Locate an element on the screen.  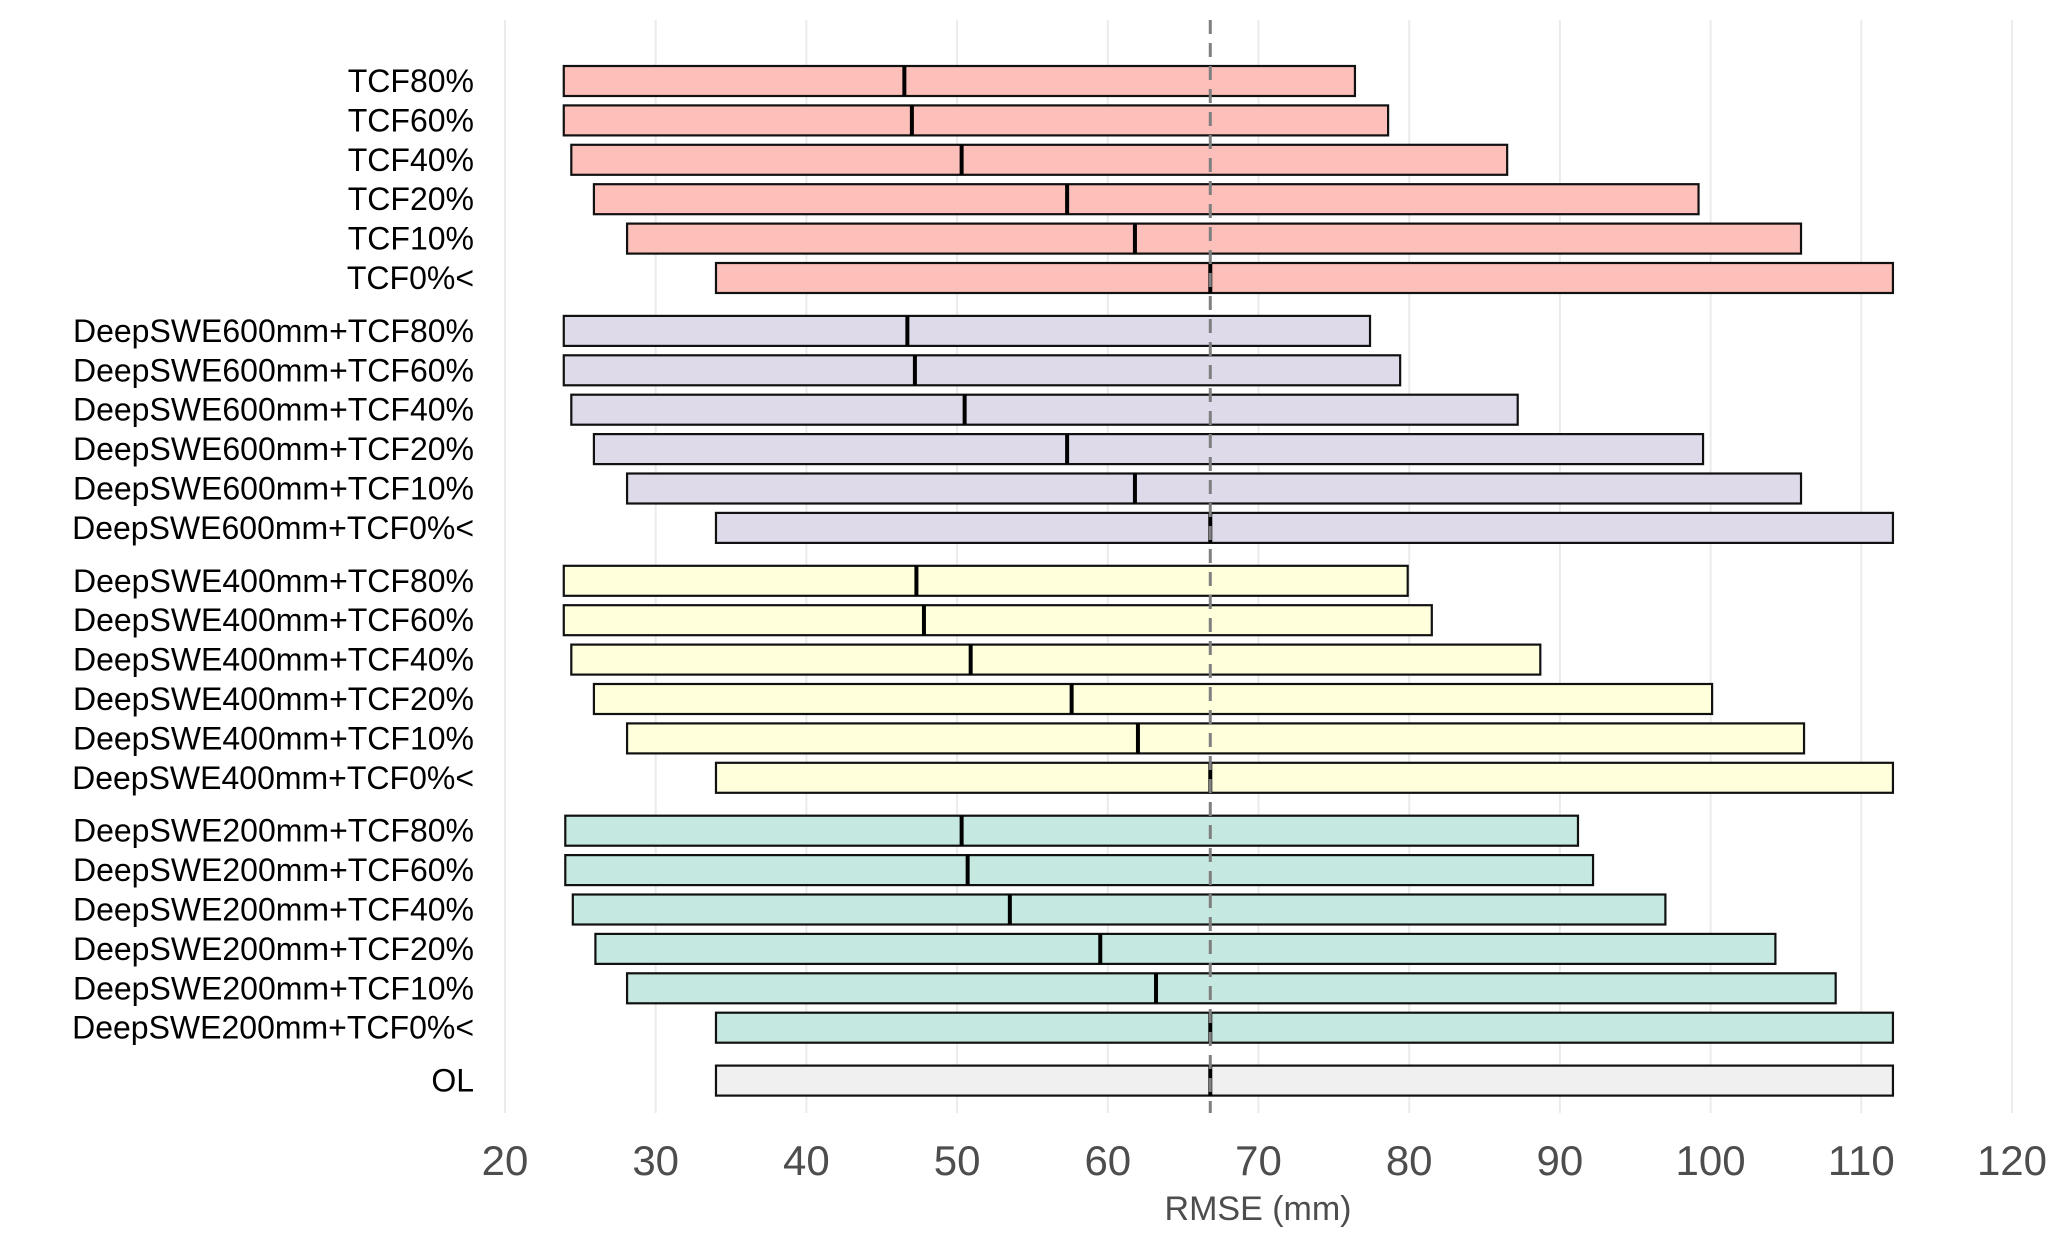
category-label: DeepSWE400mm+TCF20% is located at coordinates (273, 699).